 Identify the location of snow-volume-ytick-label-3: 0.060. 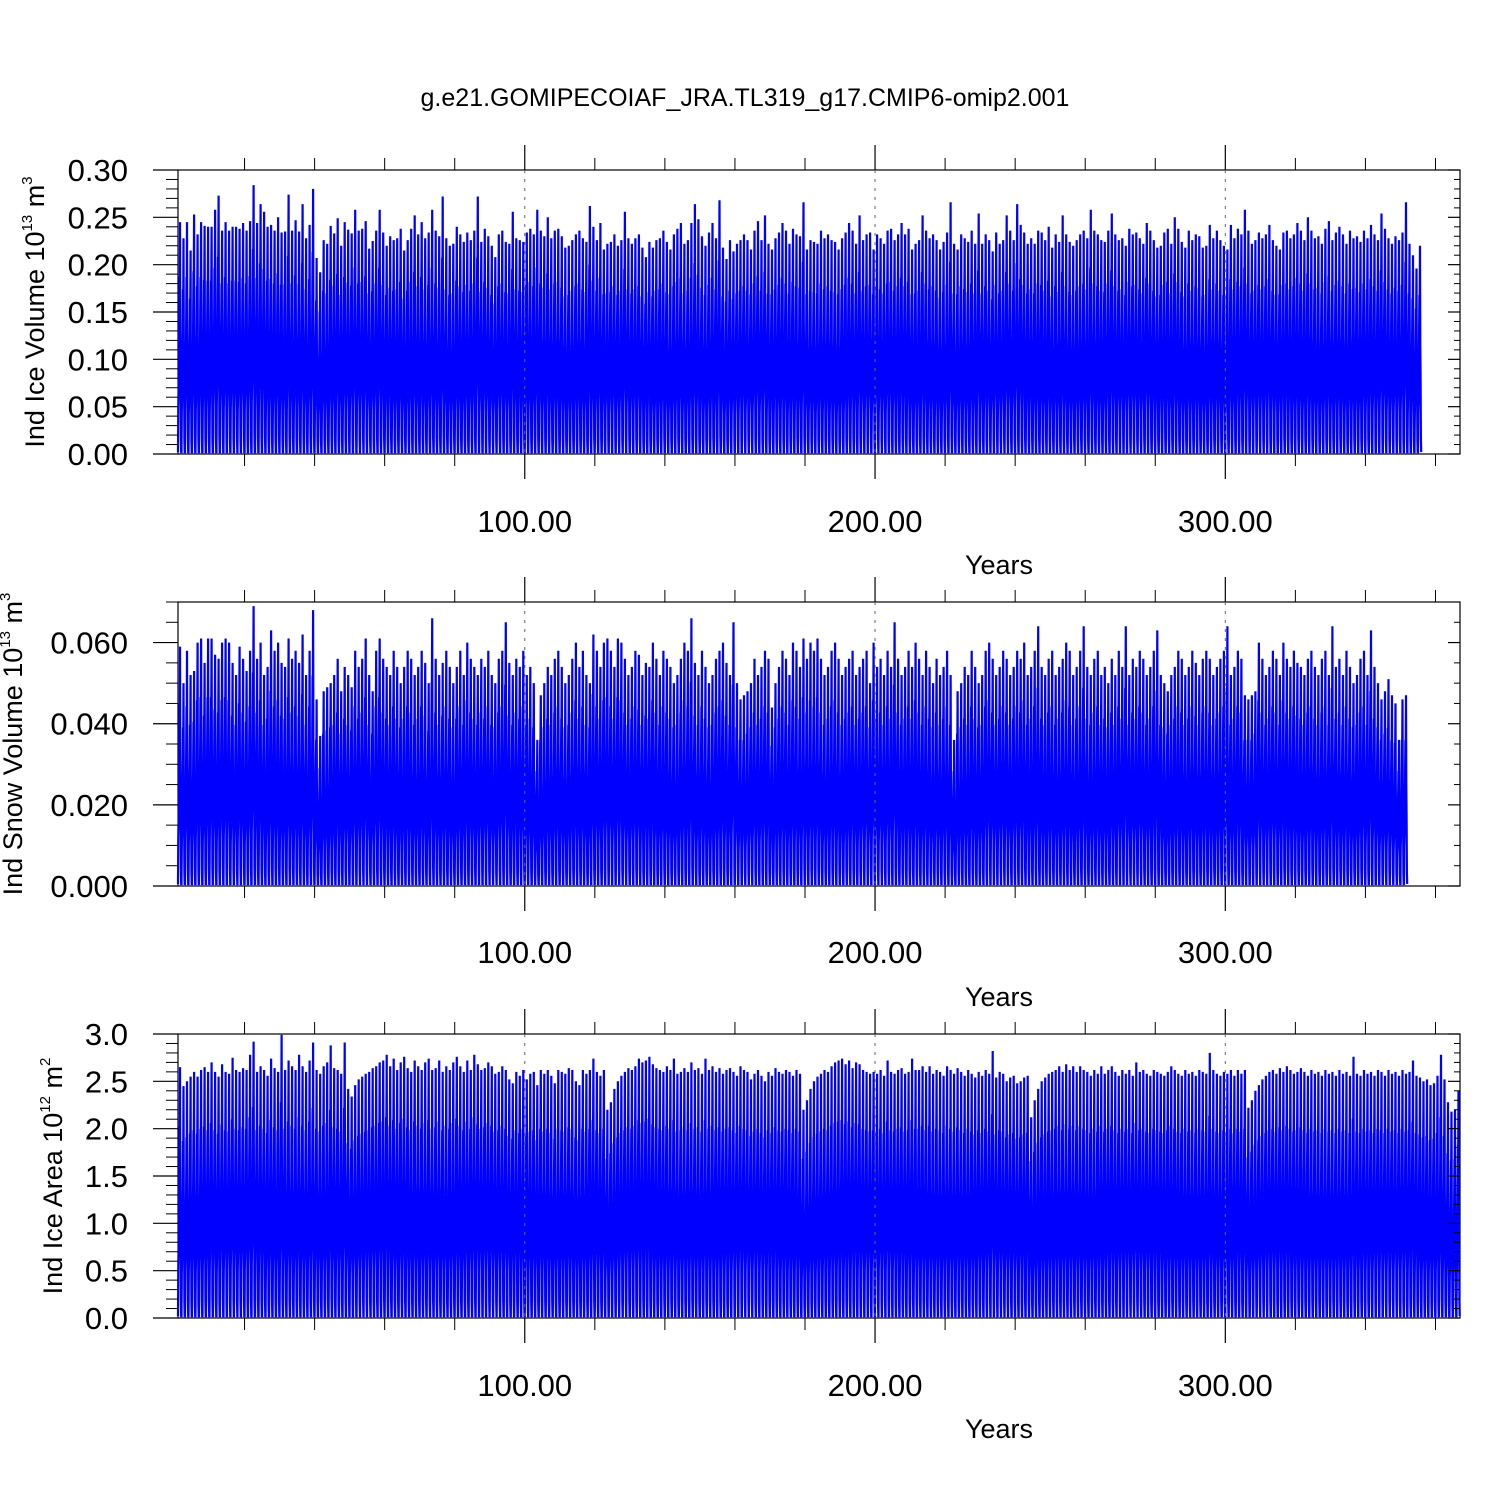
(89, 643).